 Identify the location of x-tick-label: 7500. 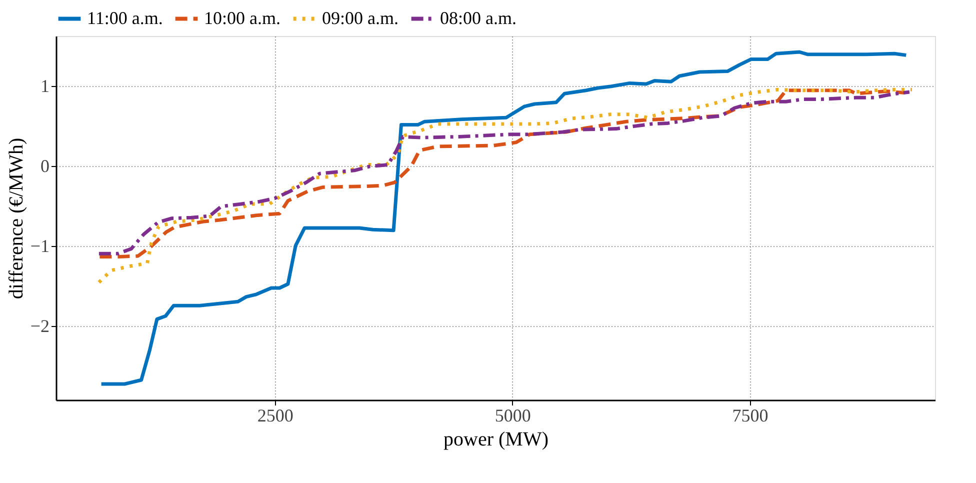
(750, 416).